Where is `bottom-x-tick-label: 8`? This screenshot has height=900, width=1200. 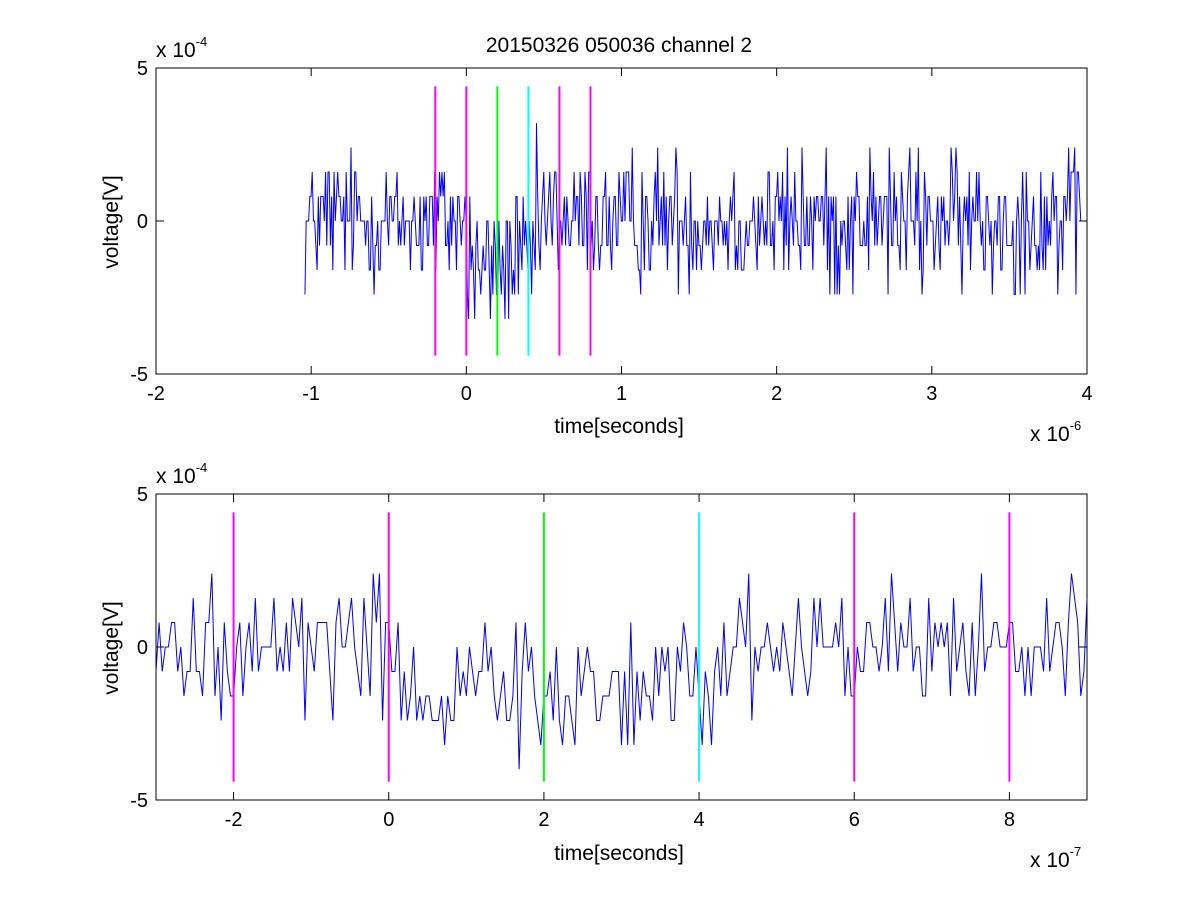 bottom-x-tick-label: 8 is located at coordinates (1009, 820).